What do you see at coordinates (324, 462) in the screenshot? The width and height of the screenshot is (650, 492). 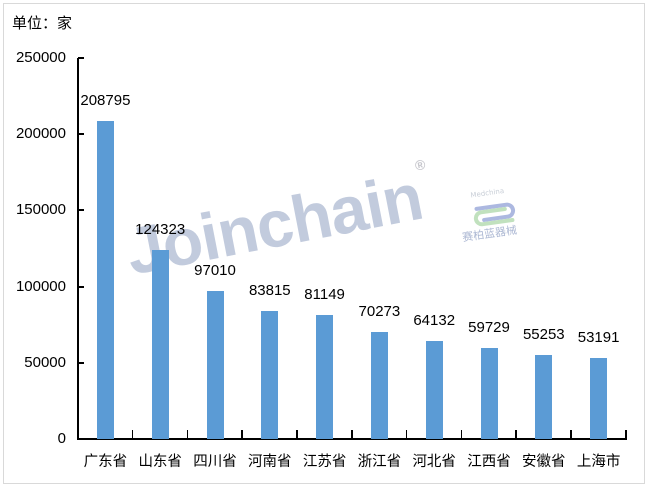 I see `x-category-label: 江苏省` at bounding box center [324, 462].